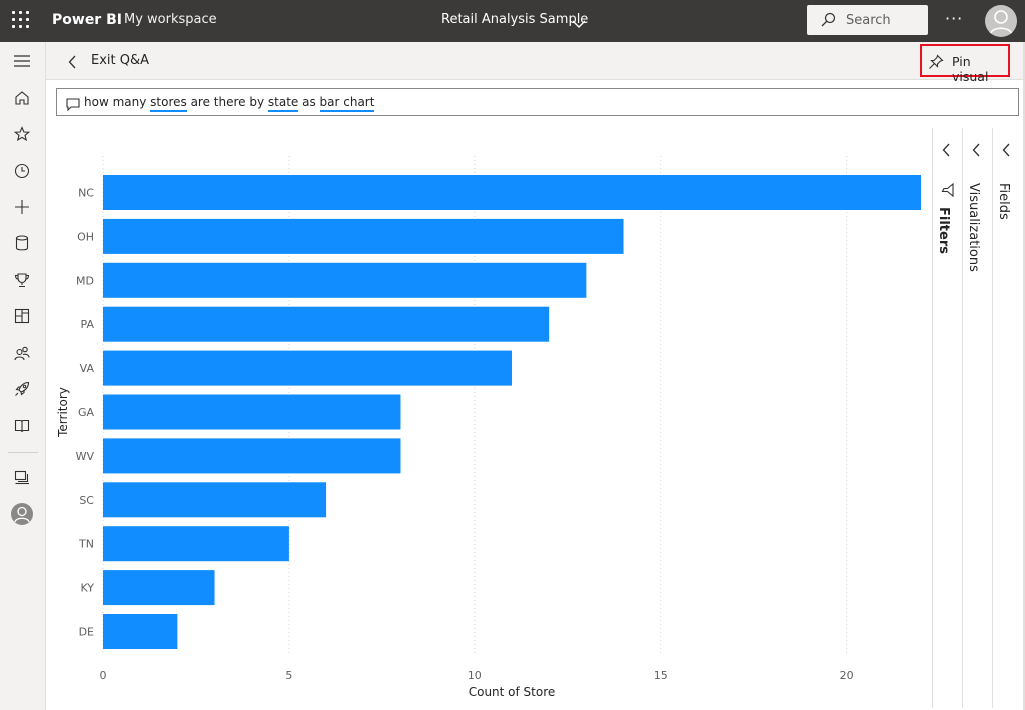 This screenshot has height=710, width=1025. I want to click on search-input: Search, so click(867, 20).